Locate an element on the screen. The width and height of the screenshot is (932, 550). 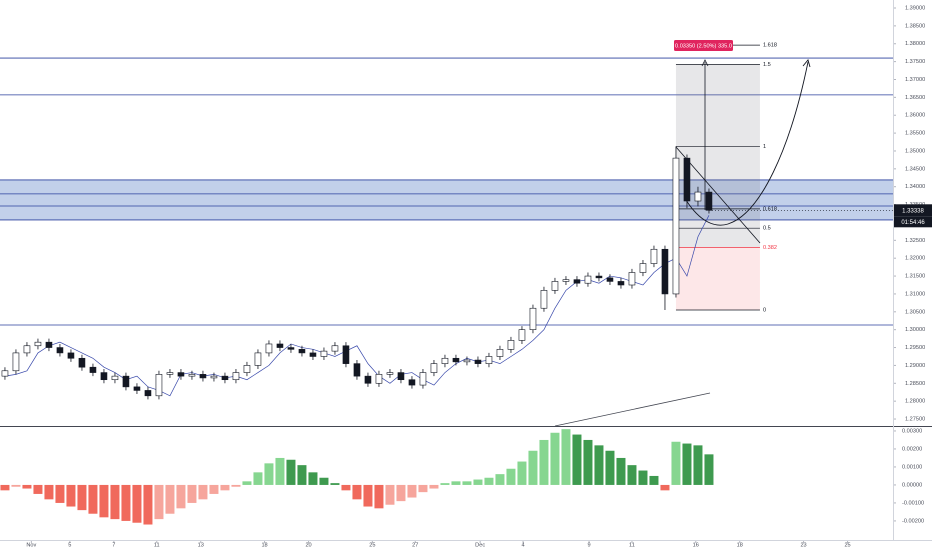
fib-label: 1 is located at coordinates (764, 147).